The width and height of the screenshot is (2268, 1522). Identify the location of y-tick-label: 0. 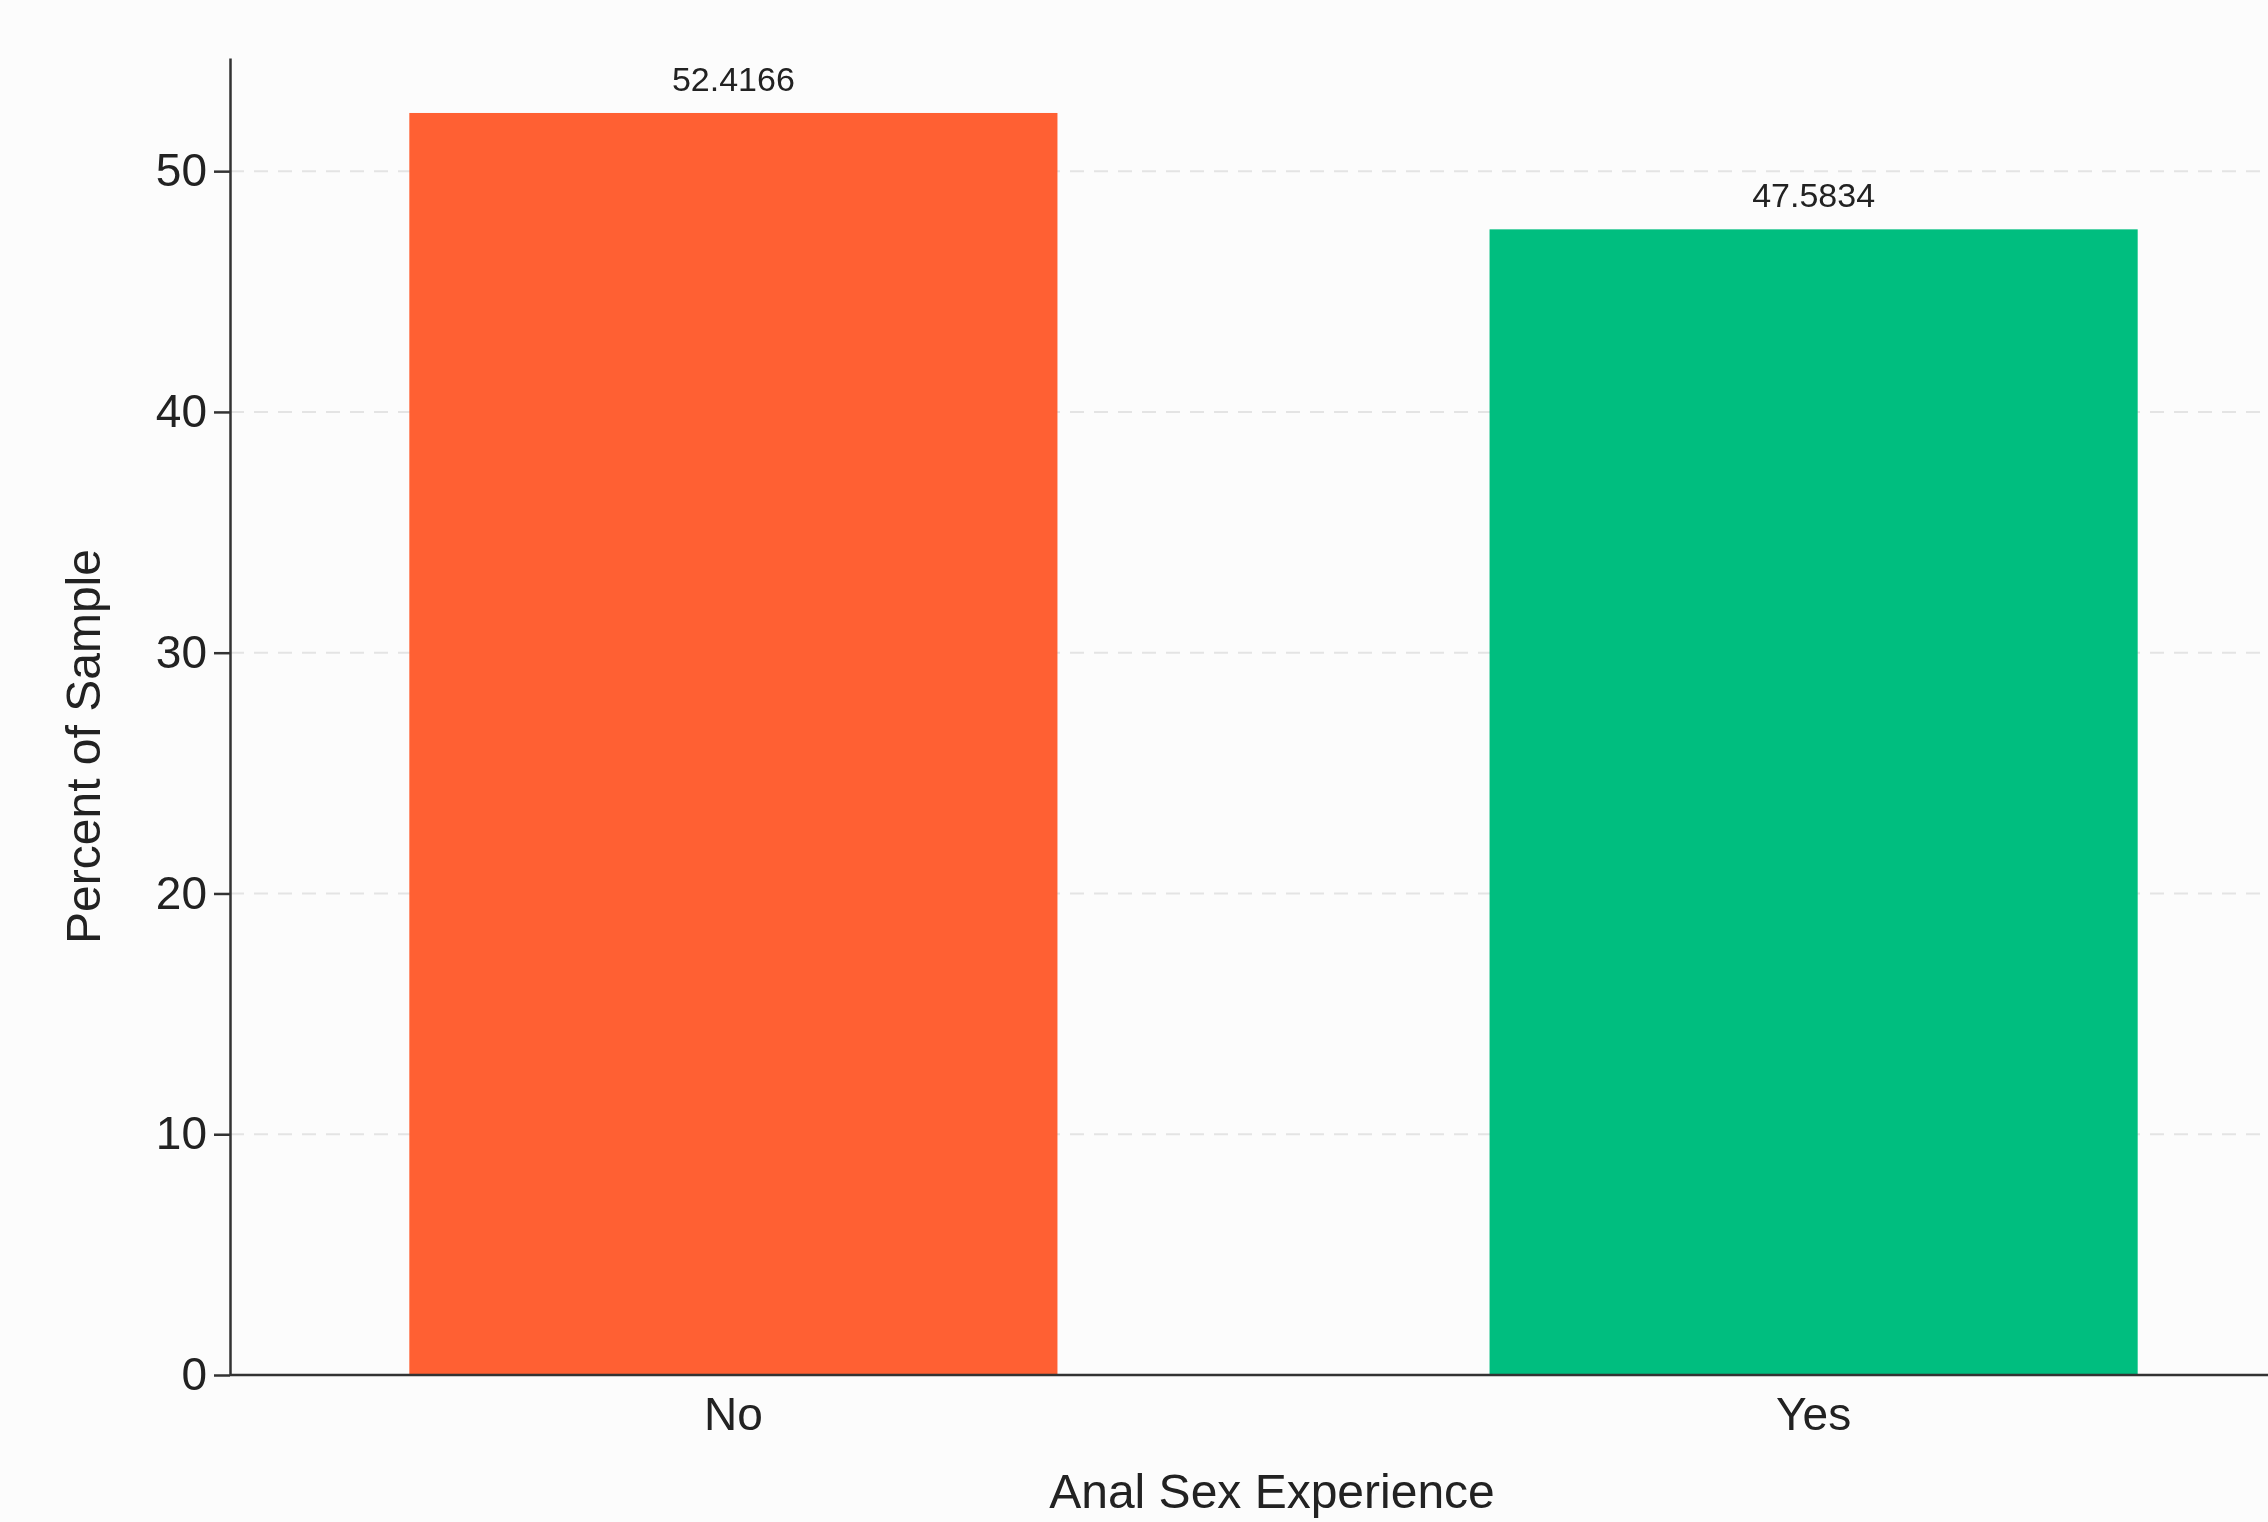
(194, 1374).